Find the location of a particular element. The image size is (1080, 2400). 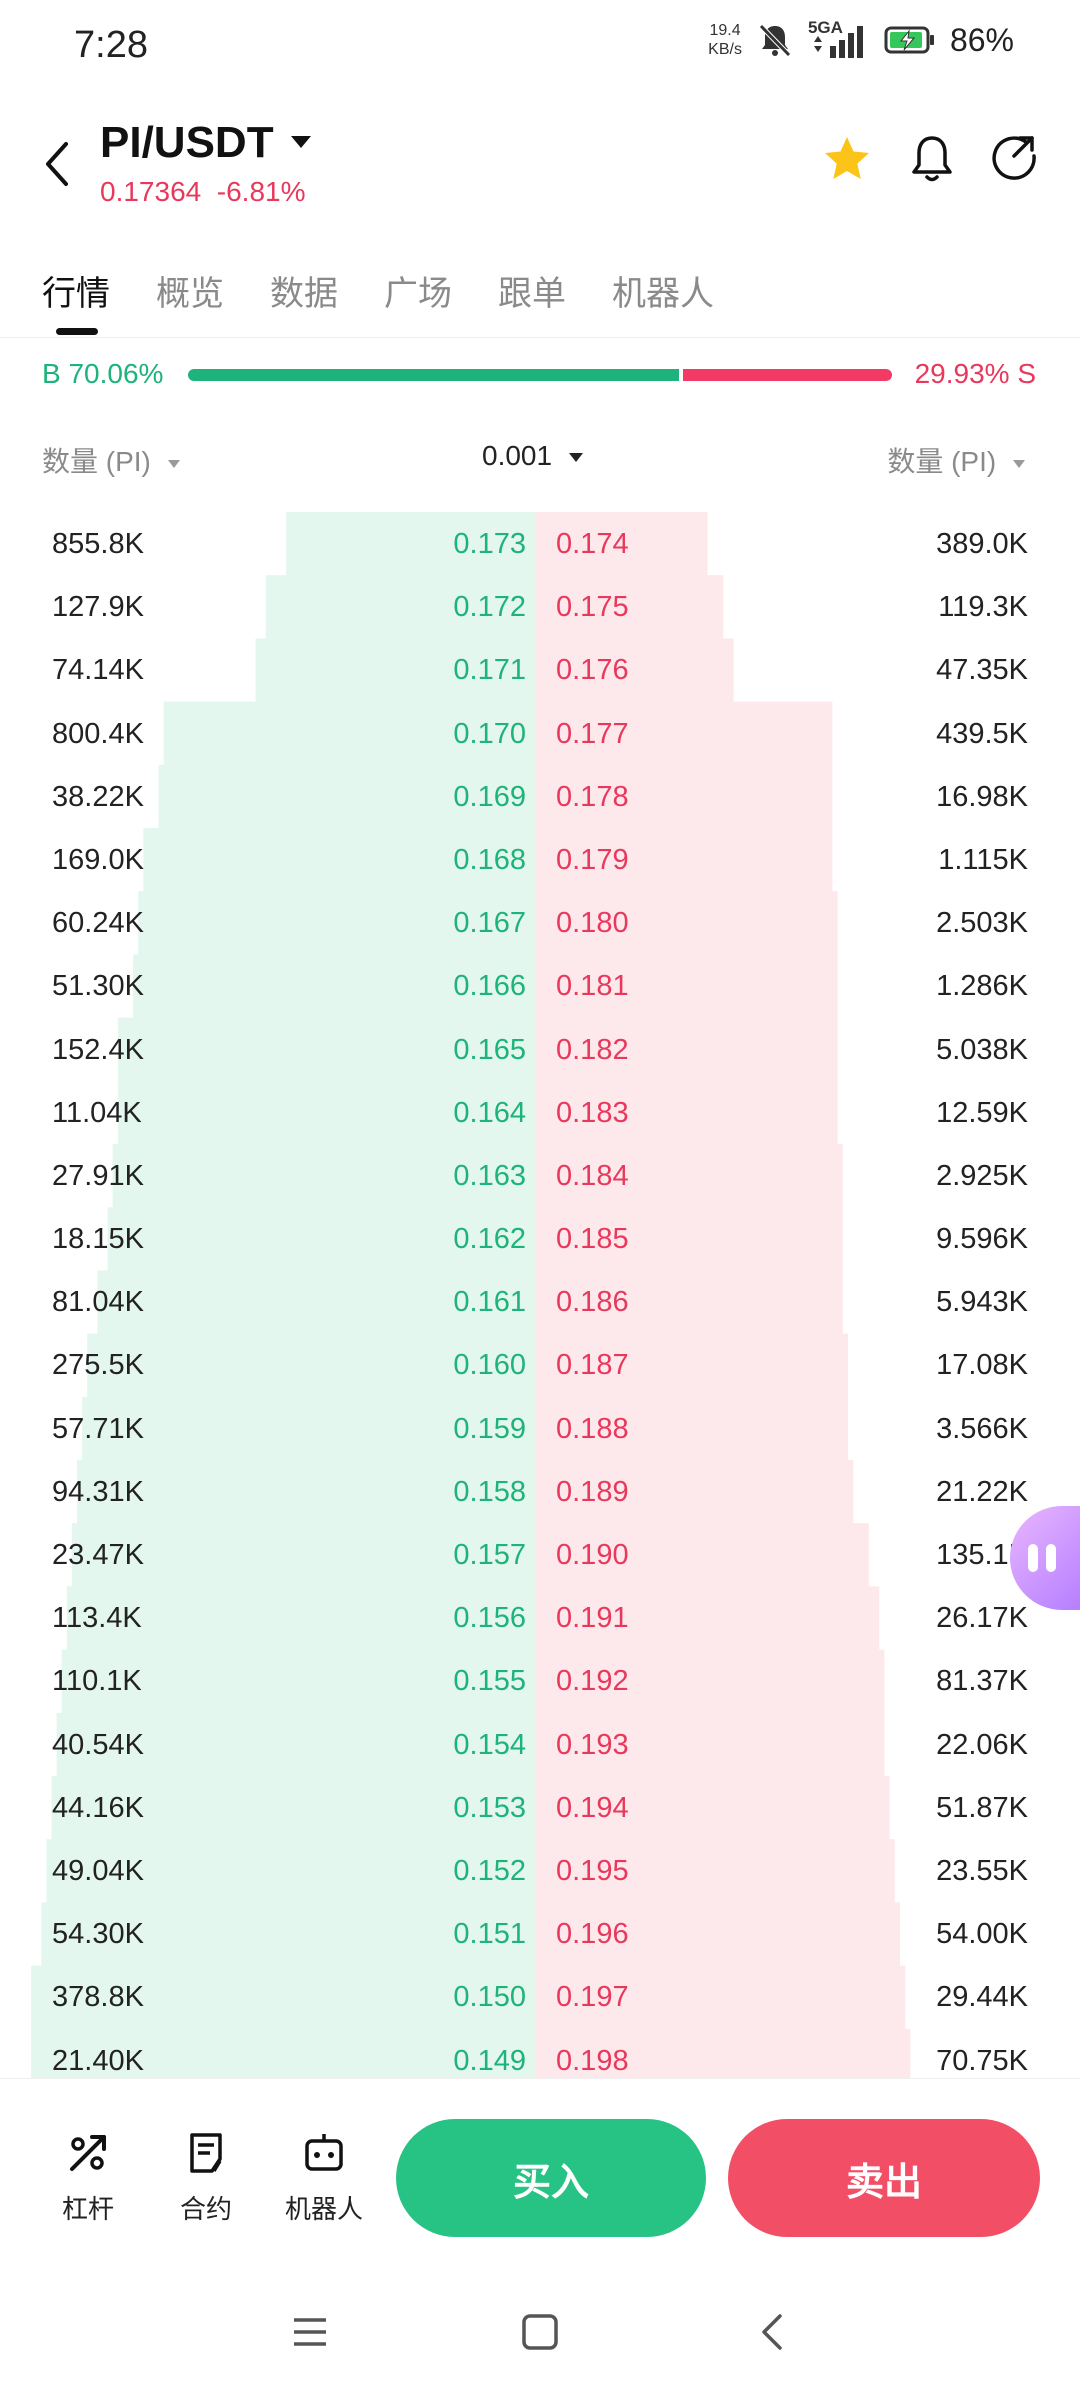

precision-select: 0.001 is located at coordinates (533, 456).